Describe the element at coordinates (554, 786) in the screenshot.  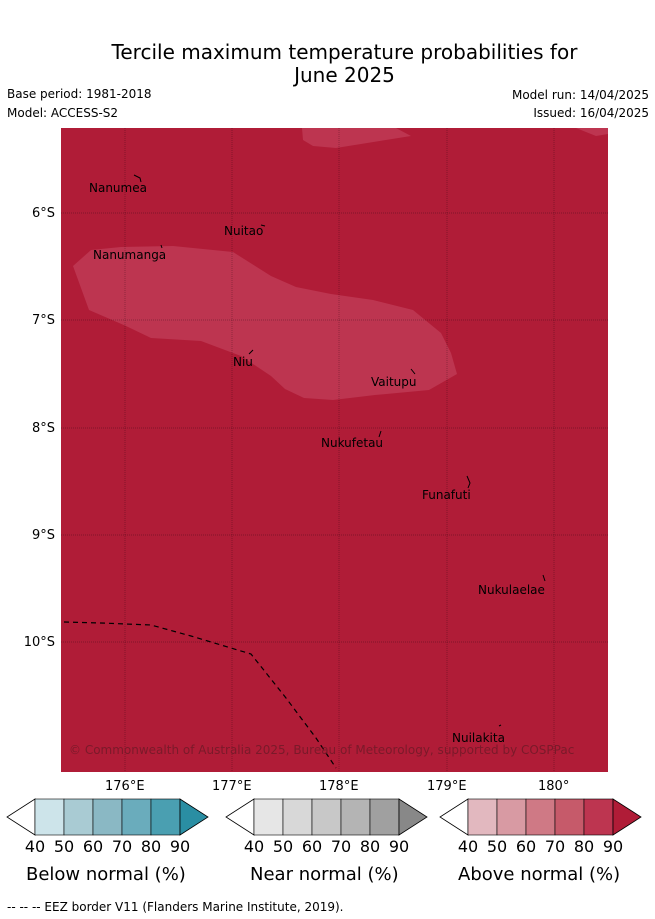
I see `lon-label: 180°` at that location.